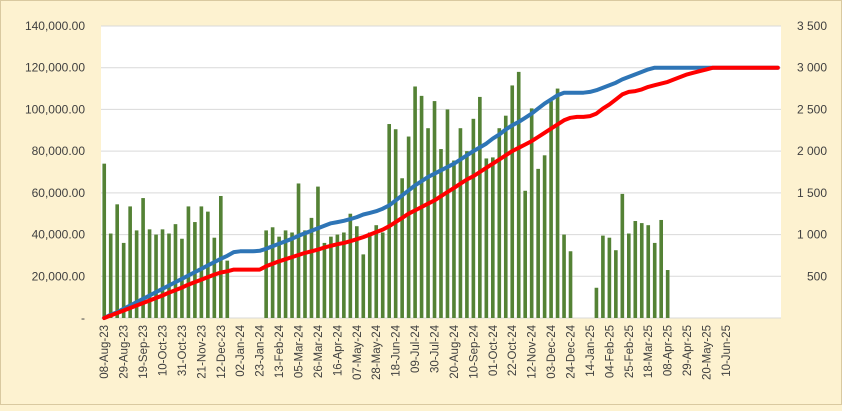 This screenshot has width=842, height=411. I want to click on y-right-tick-label: 1 000, so click(812, 235).